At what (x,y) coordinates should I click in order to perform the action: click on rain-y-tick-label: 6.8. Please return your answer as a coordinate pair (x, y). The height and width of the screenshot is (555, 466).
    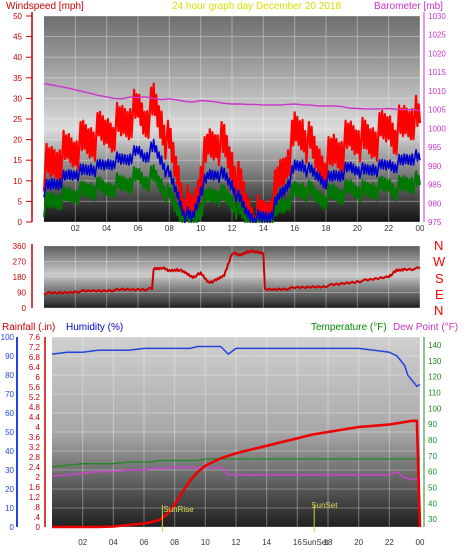
    Looking at the image, I should click on (35, 357).